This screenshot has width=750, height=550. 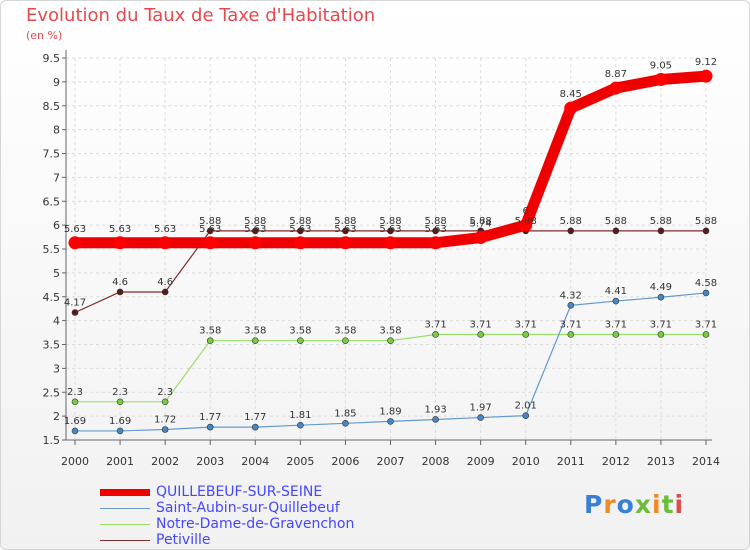 I want to click on y-tick-label: 5.5, so click(x=52, y=249).